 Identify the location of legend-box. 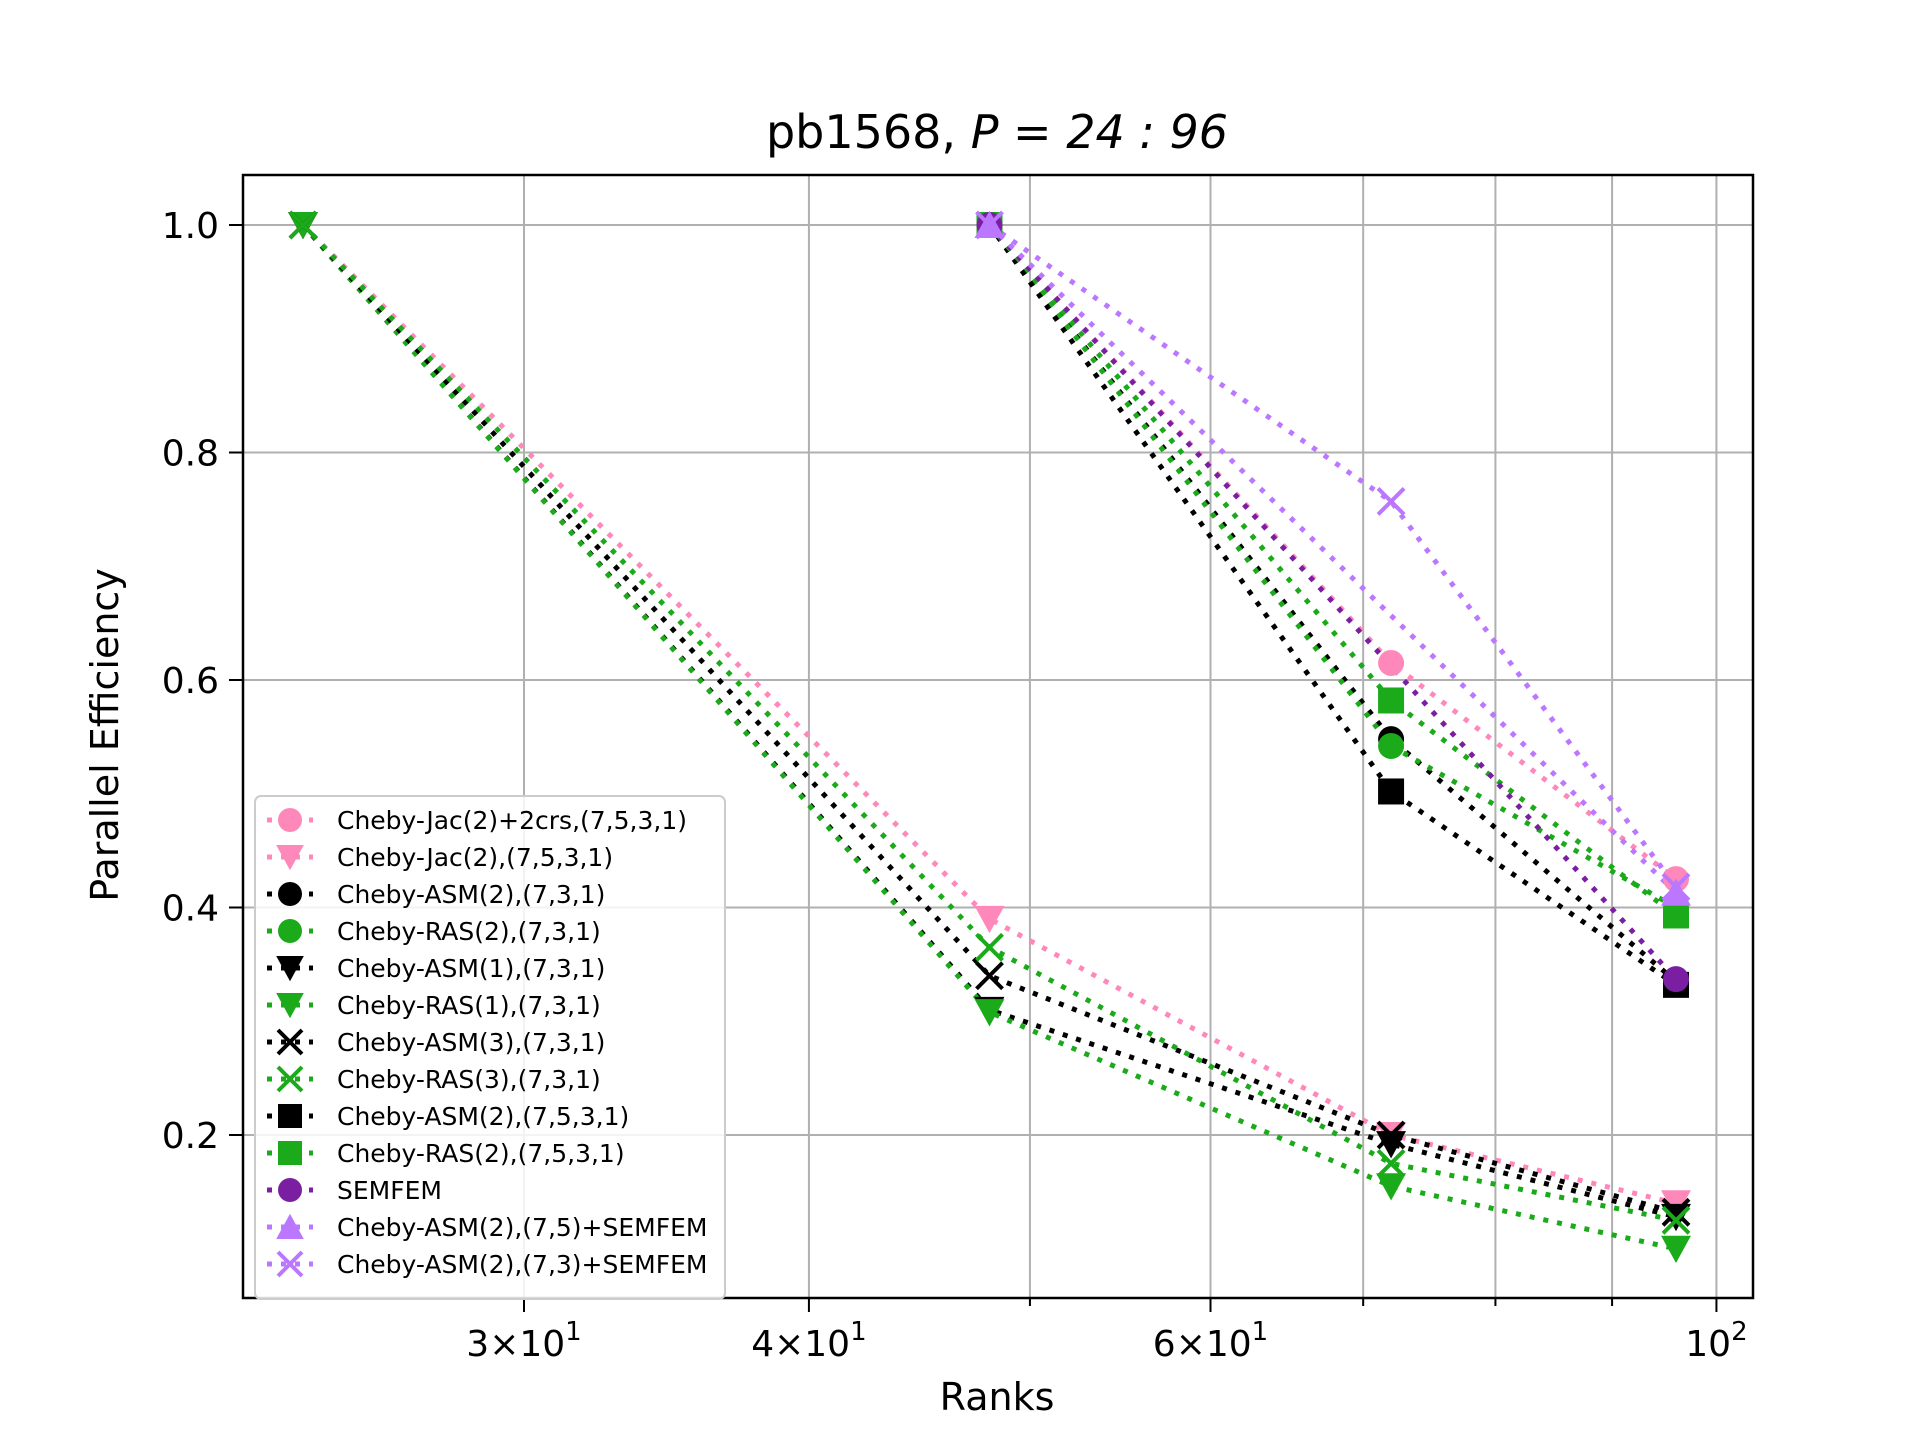
(490, 1047).